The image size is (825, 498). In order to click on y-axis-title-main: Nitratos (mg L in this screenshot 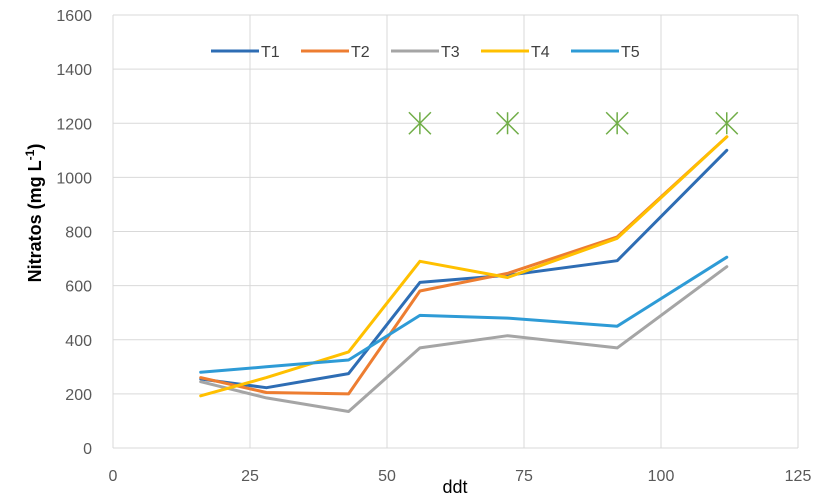, I will do `click(35, 221)`.